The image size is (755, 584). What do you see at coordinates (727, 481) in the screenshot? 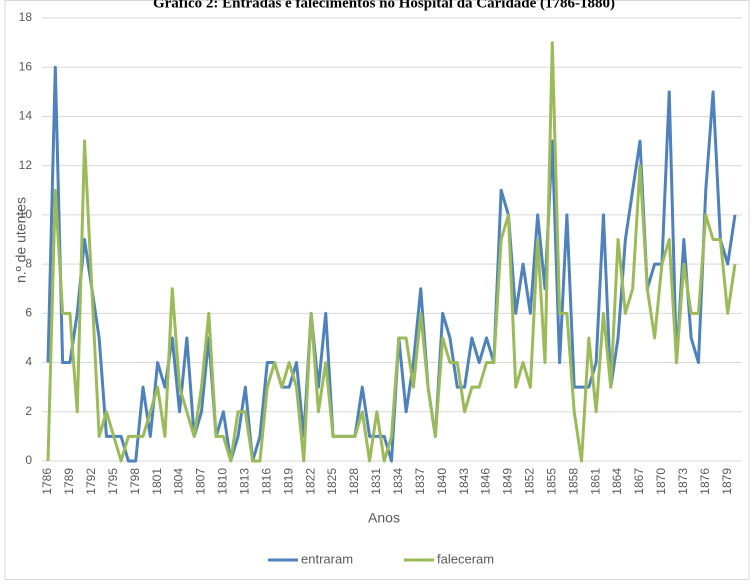
I see `x-tick-label: 1879` at bounding box center [727, 481].